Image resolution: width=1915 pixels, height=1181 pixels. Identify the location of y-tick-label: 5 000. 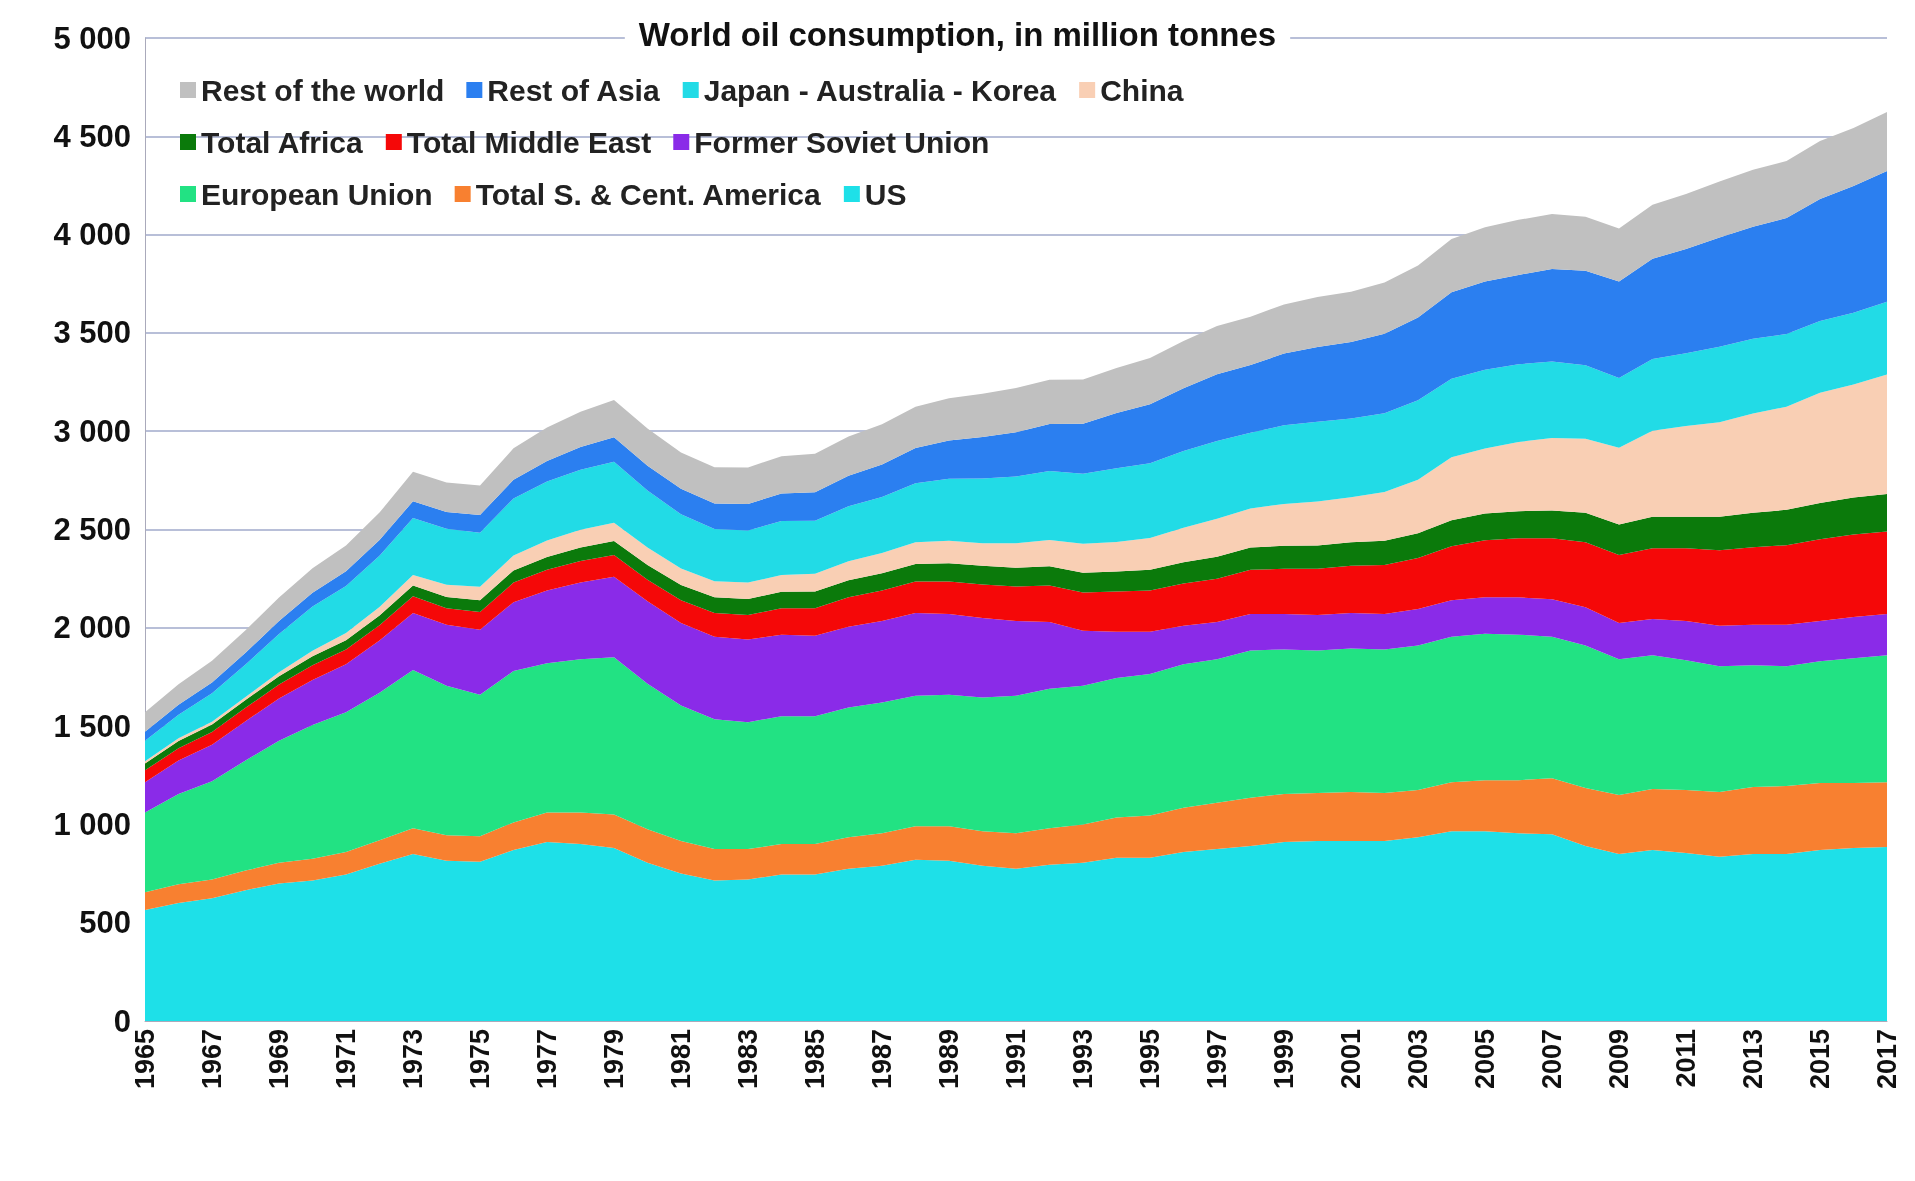
(92, 38).